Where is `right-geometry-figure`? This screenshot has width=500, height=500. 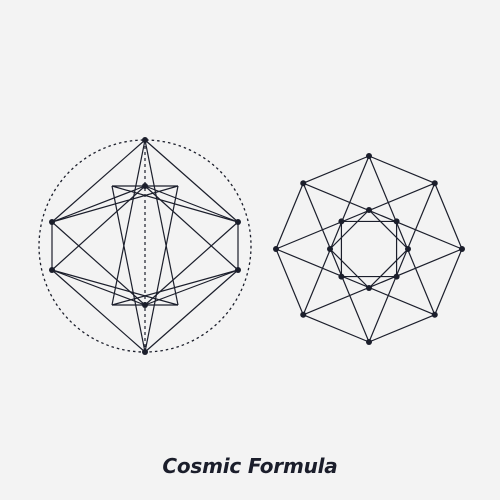 right-geometry-figure is located at coordinates (369, 249).